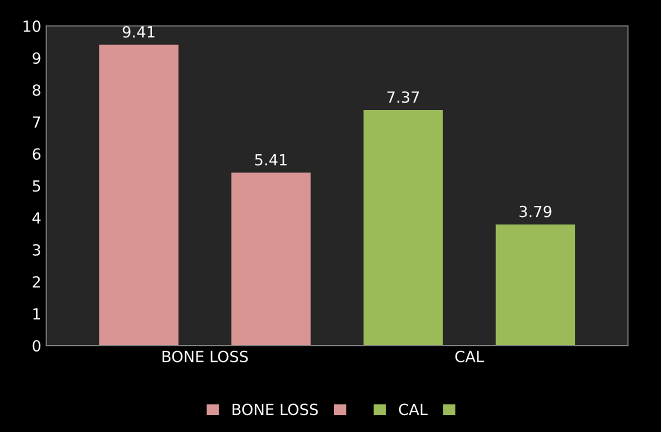 This screenshot has height=432, width=661. I want to click on y-tick-label: 0, so click(36, 346).